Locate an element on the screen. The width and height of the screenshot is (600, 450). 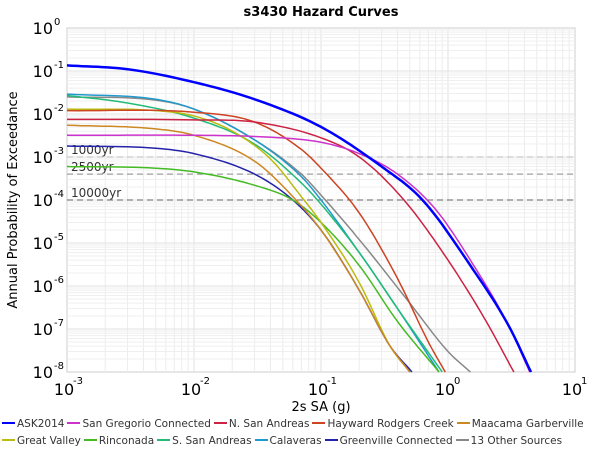
legend-item: Greenville Connected is located at coordinates (388, 441).